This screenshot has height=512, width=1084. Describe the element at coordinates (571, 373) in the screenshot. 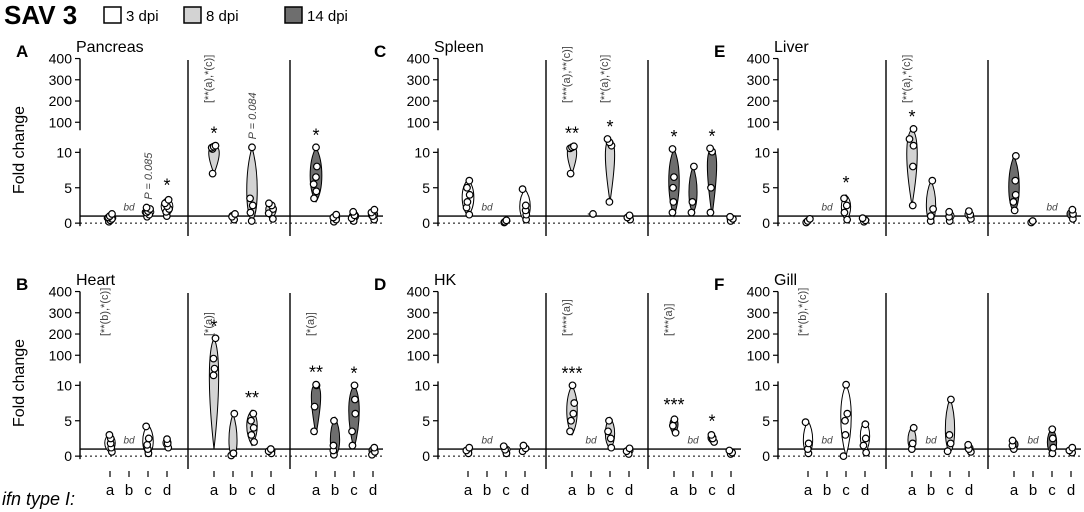

I see `significance-star: ***` at that location.